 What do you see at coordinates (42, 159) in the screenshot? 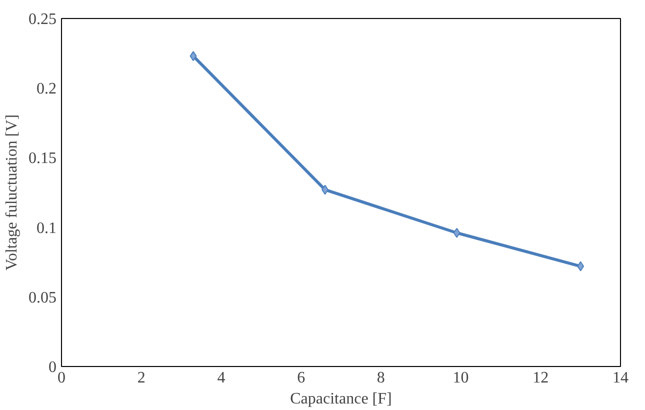
I see `y-tick-label: 0.15` at bounding box center [42, 159].